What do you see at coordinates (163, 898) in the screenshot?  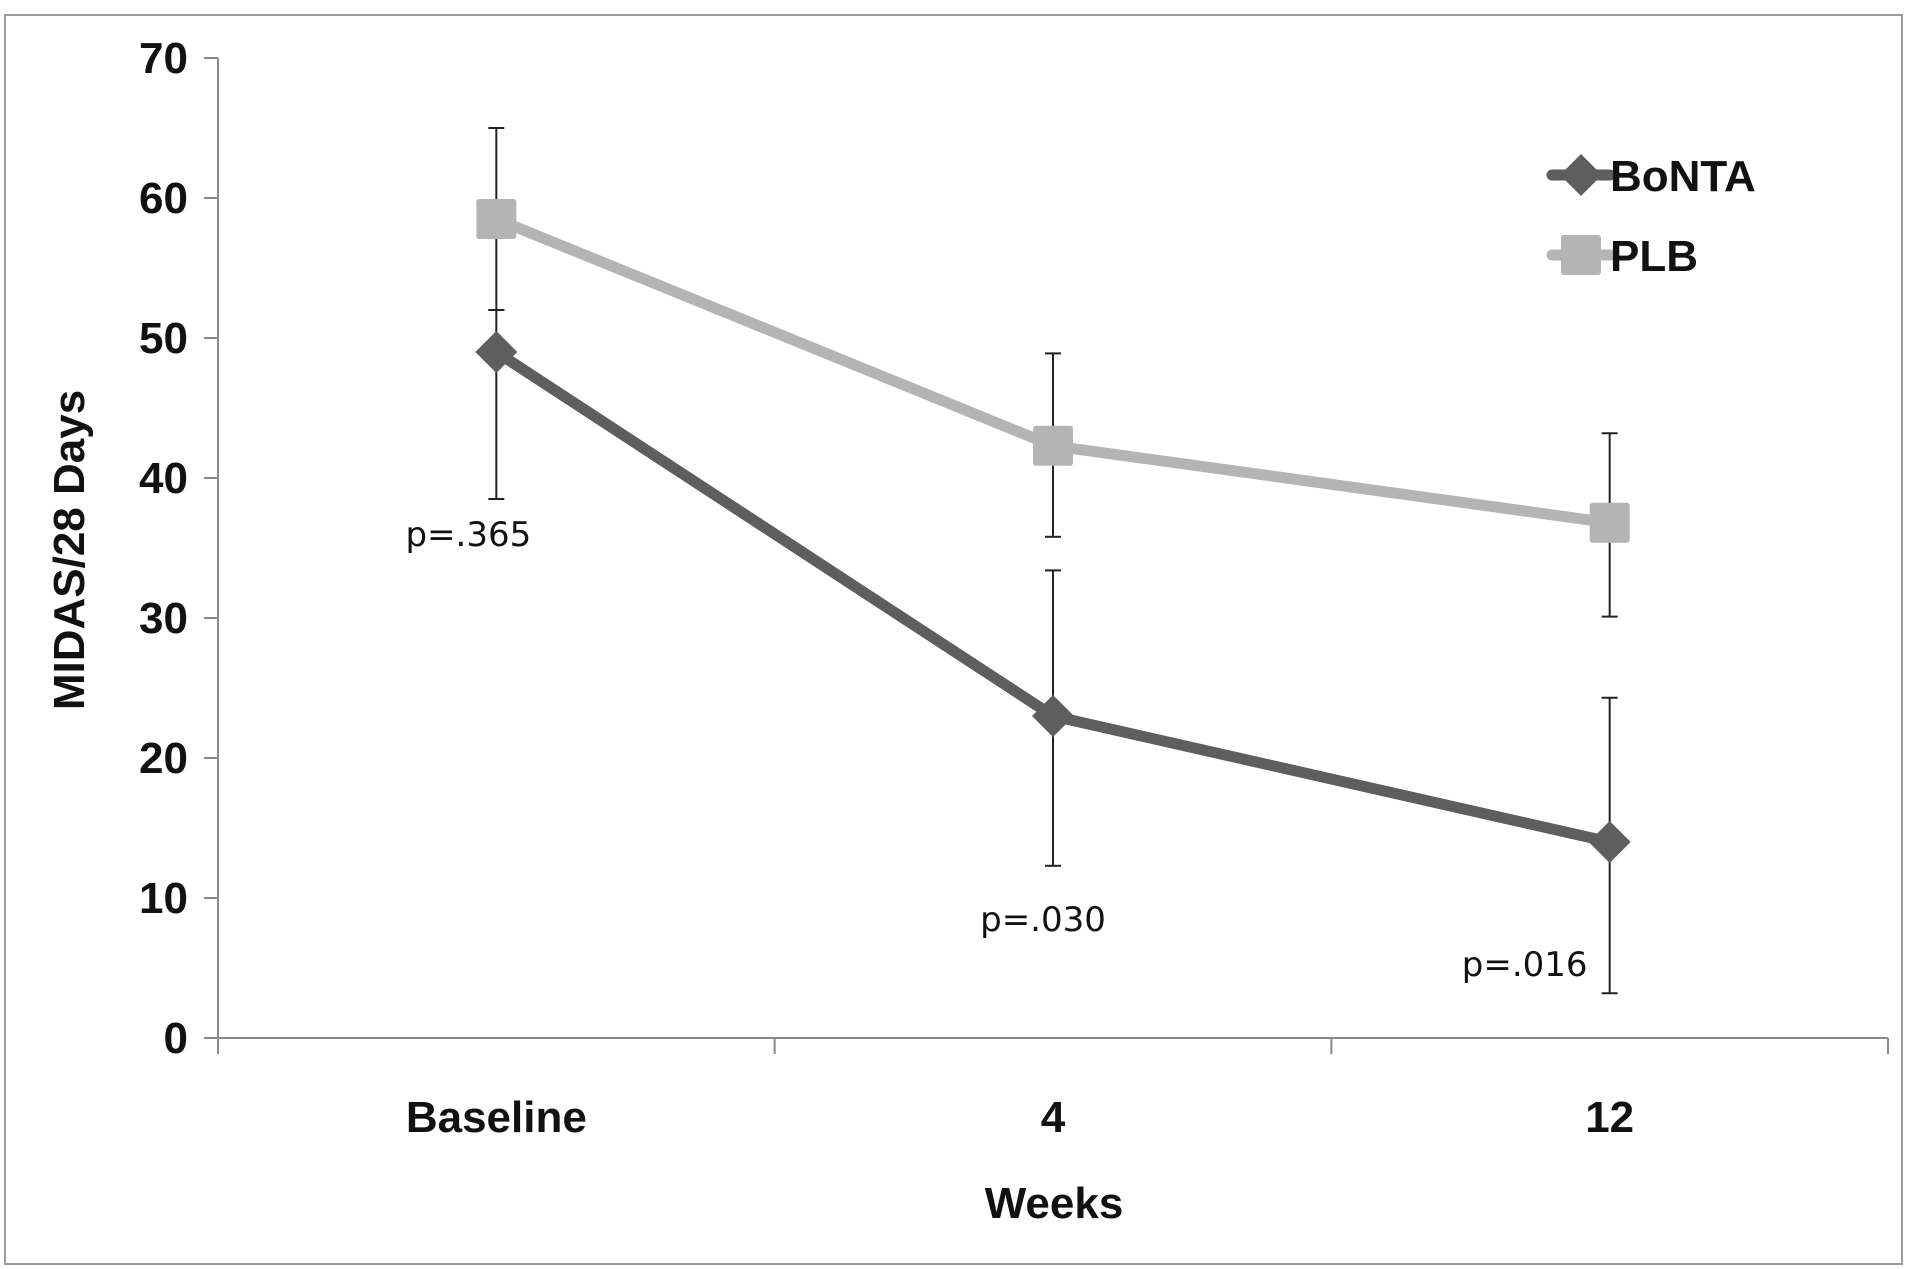 I see `y-tick-label: 10` at bounding box center [163, 898].